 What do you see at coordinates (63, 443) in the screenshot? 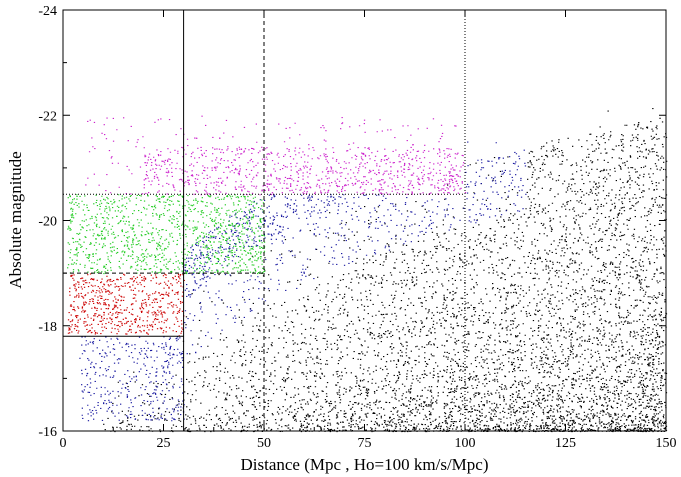
I see `x-tick-label: 0` at bounding box center [63, 443].